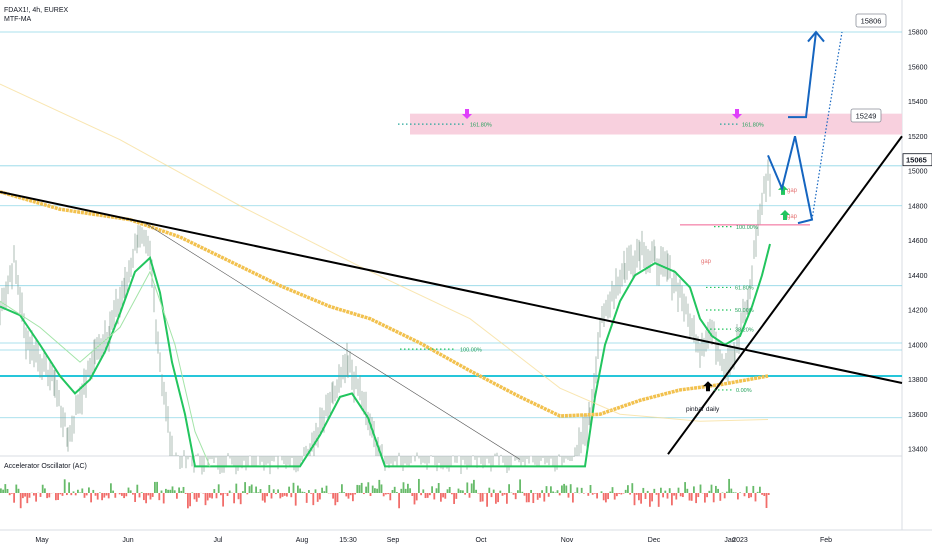  Describe the element at coordinates (656, 124) in the screenshot. I see `resistance-band` at that location.